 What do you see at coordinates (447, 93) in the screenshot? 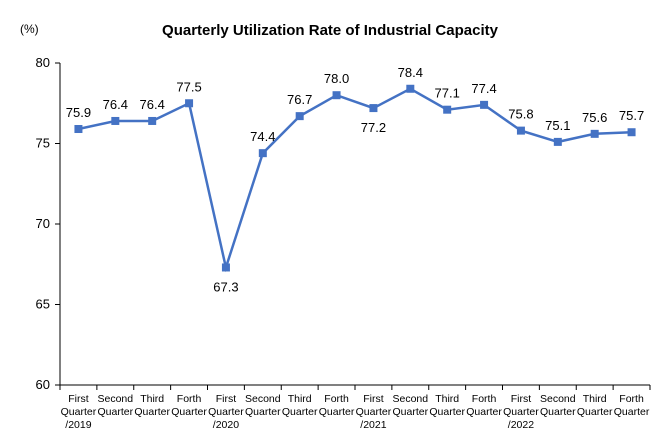
I see `data-label: 77.1` at bounding box center [447, 93].